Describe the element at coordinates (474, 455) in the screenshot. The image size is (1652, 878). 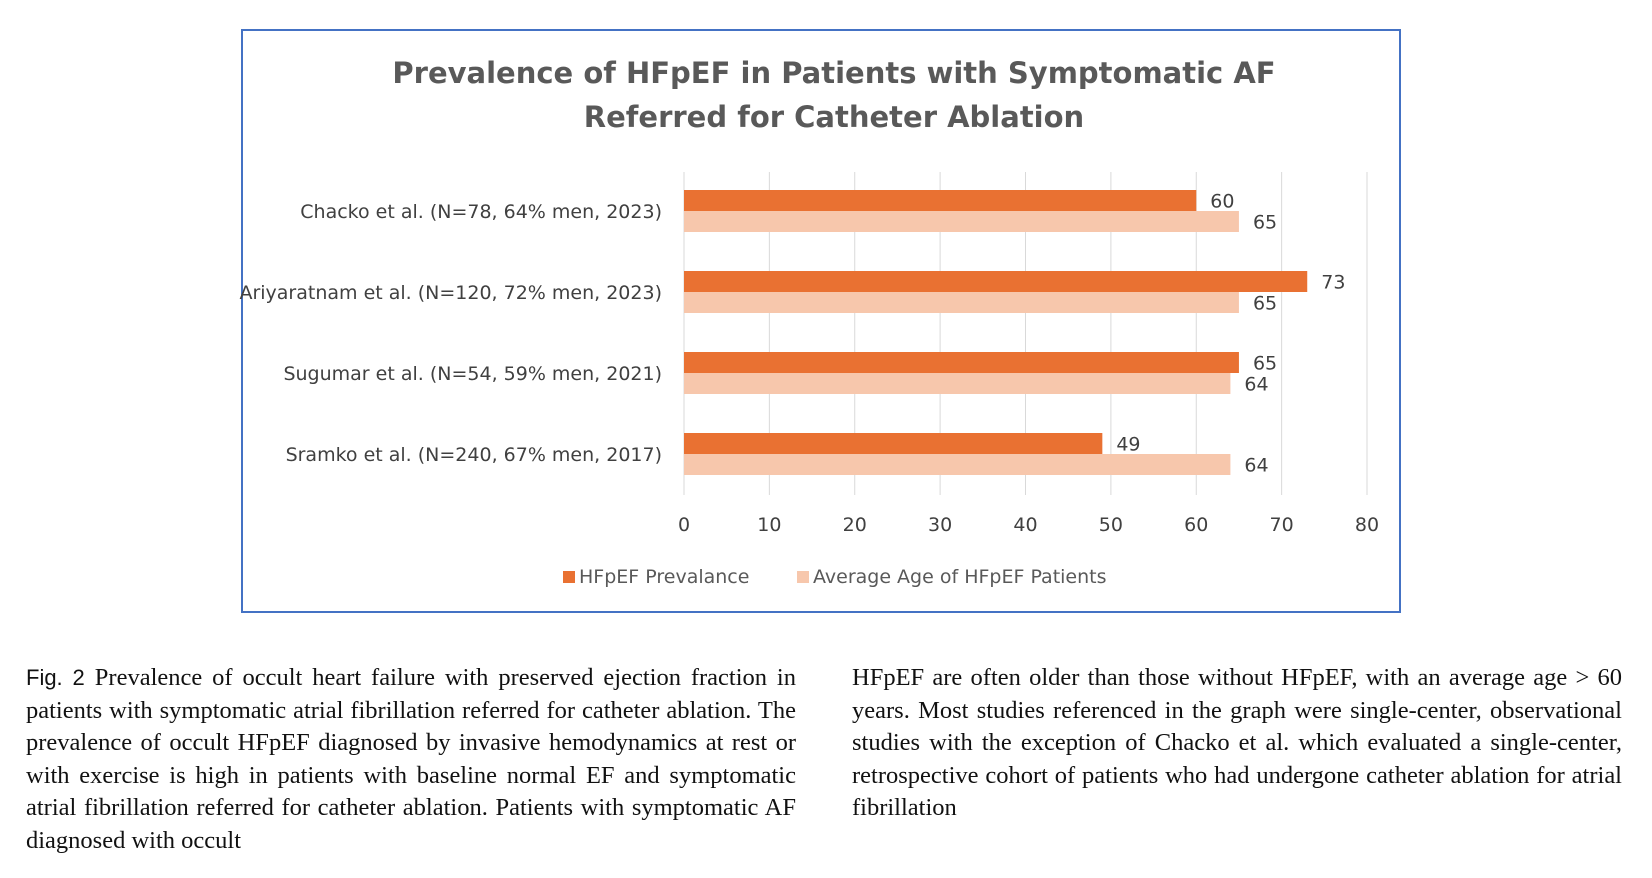
I see `category-label: Sramko et al. (N=240, 67% men, 2017)` at that location.